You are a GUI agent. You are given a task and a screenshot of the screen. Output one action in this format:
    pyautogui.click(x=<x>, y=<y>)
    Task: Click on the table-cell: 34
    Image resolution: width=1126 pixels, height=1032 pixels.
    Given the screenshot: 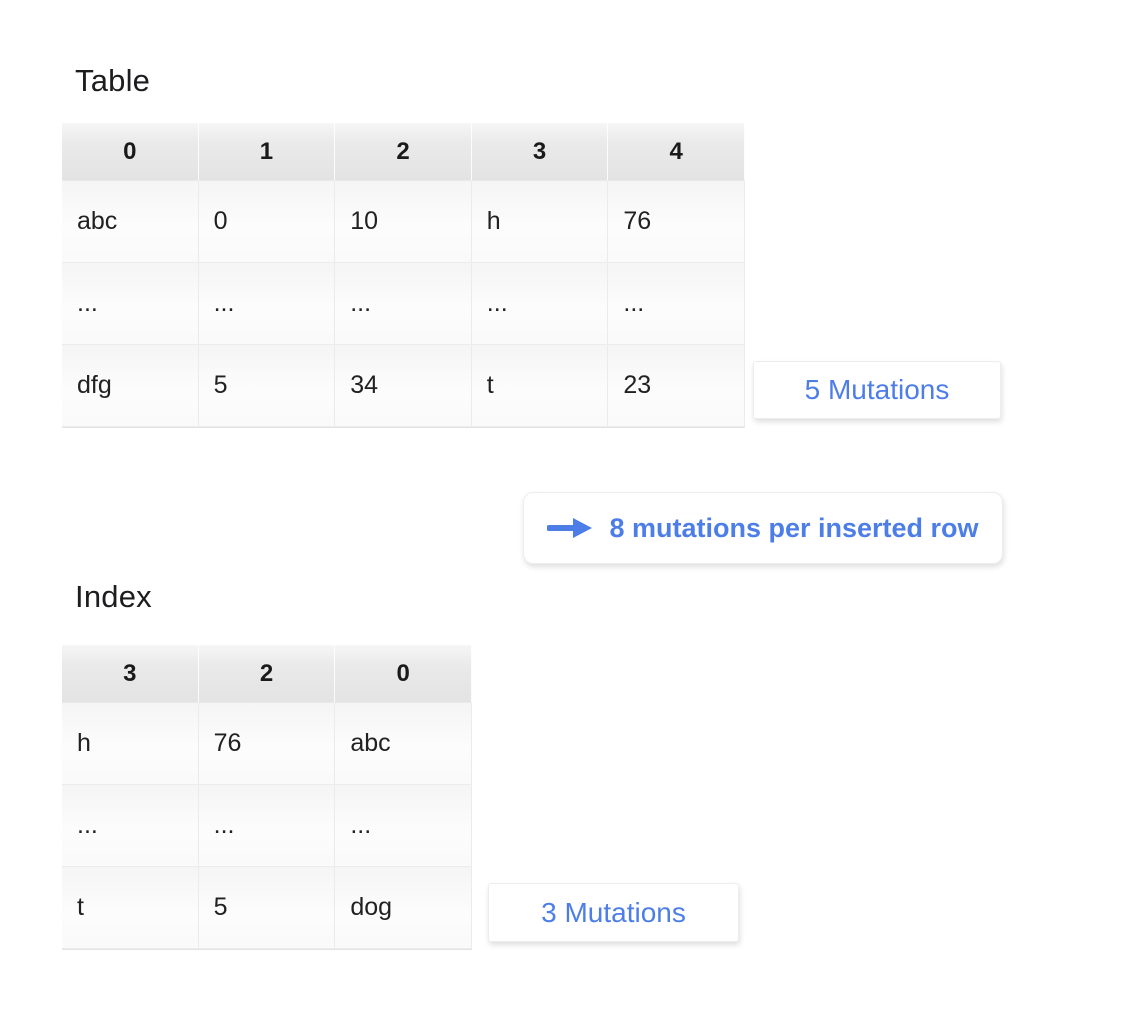 What is the action you would take?
    pyautogui.click(x=403, y=386)
    